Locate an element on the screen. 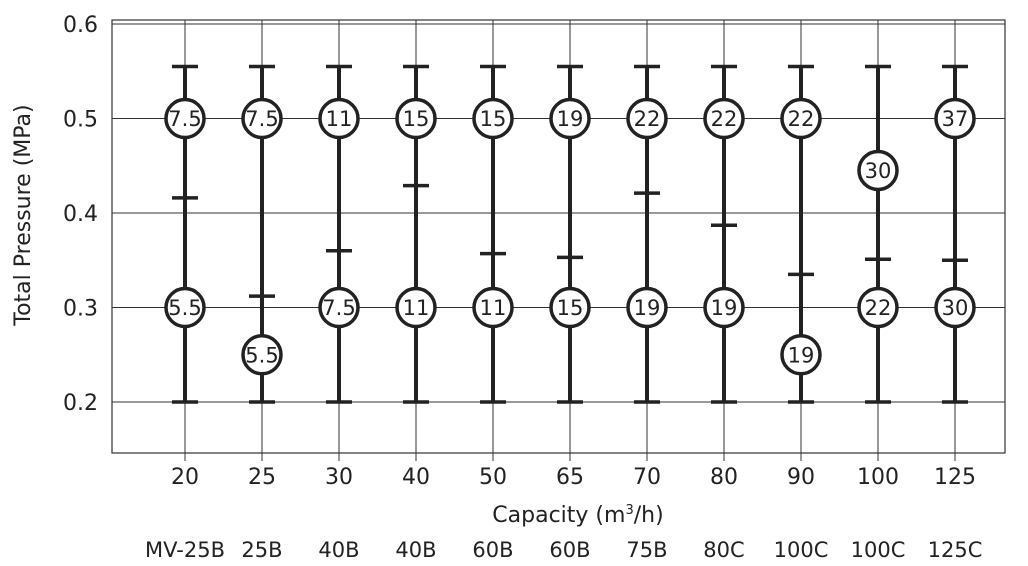 The height and width of the screenshot is (566, 1028). y-tick-label: 0.6 is located at coordinates (80, 25).